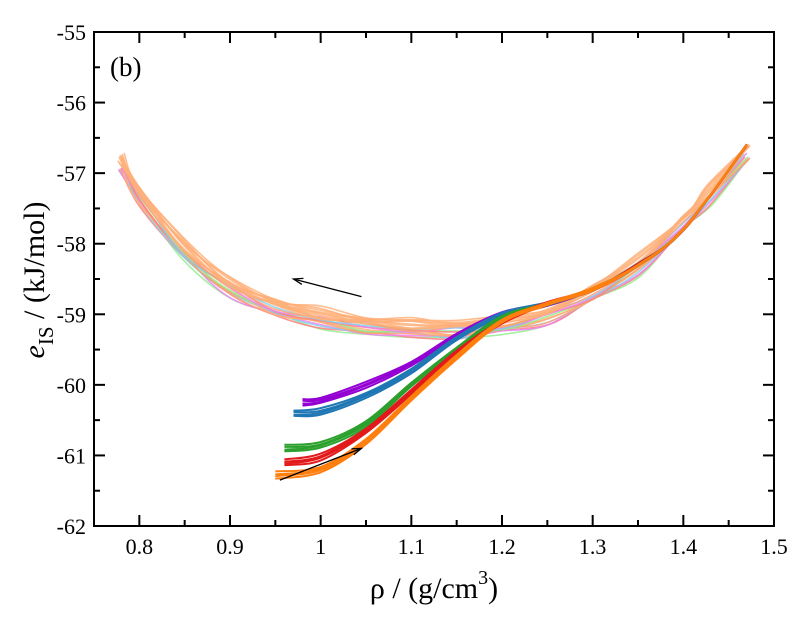 The height and width of the screenshot is (619, 801). I want to click on y-axis-title: eIS / (kJ/mol), so click(38, 279).